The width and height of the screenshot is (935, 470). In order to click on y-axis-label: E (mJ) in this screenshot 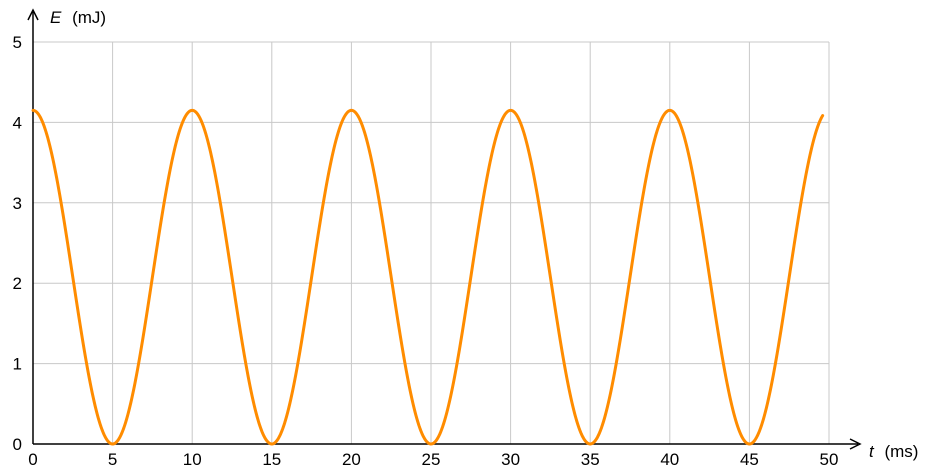, I will do `click(78, 17)`.